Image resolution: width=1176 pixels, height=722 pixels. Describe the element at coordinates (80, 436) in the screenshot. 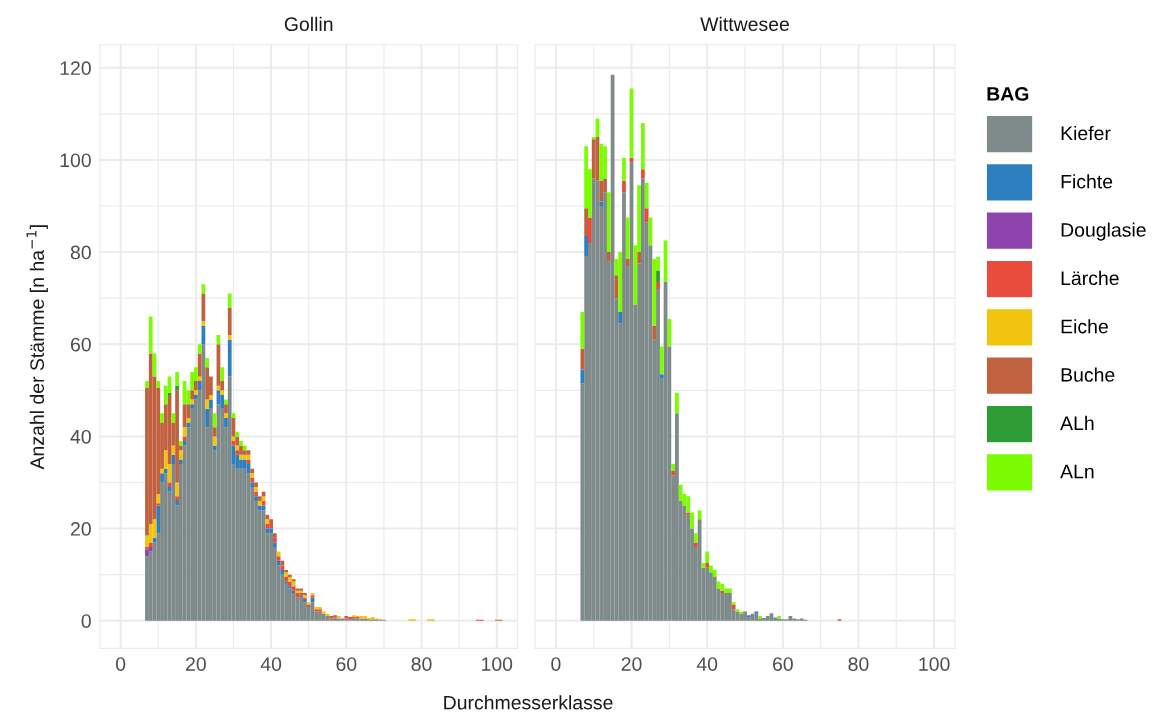

I see `y-tick-label: 40` at that location.